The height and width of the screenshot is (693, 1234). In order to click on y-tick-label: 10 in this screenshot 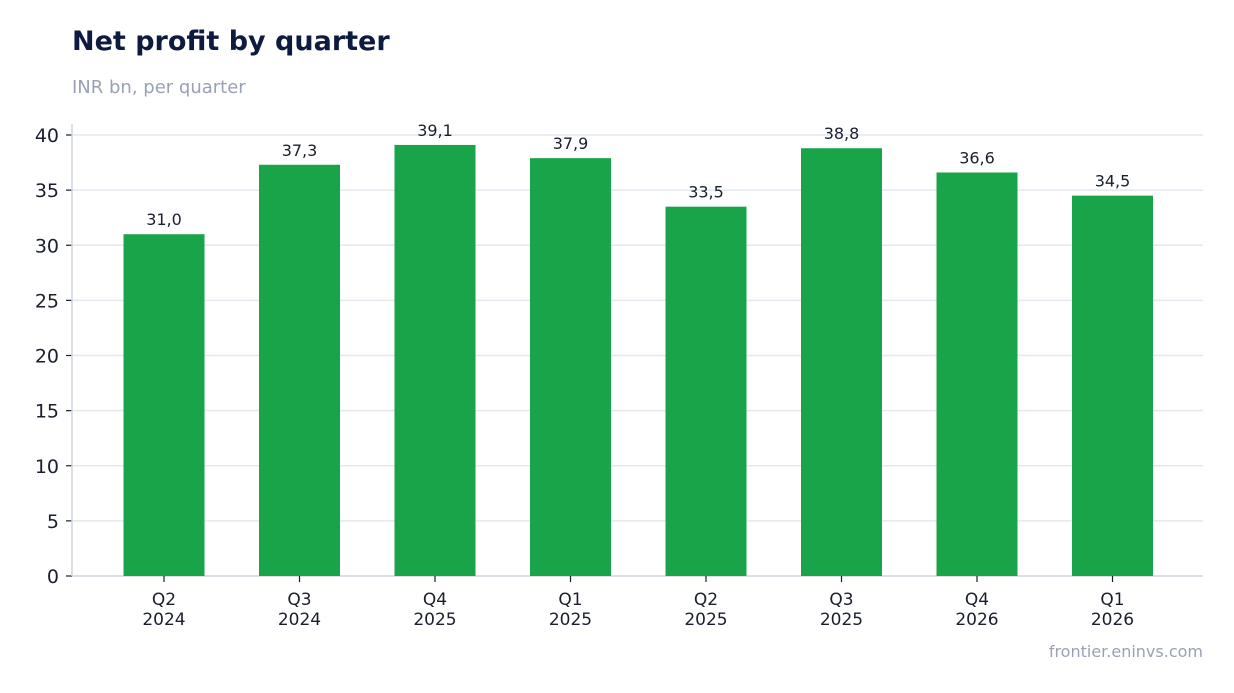, I will do `click(47, 467)`.